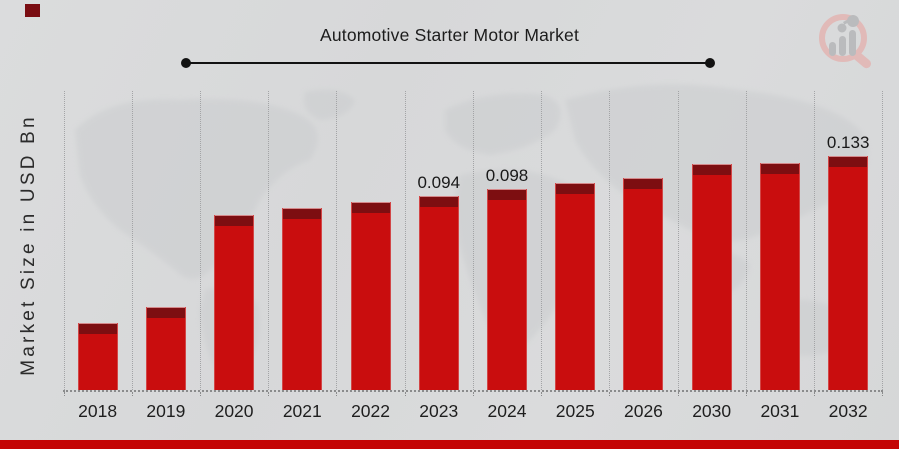 The width and height of the screenshot is (899, 449). Describe the element at coordinates (234, 302) in the screenshot. I see `bar-2020` at that location.